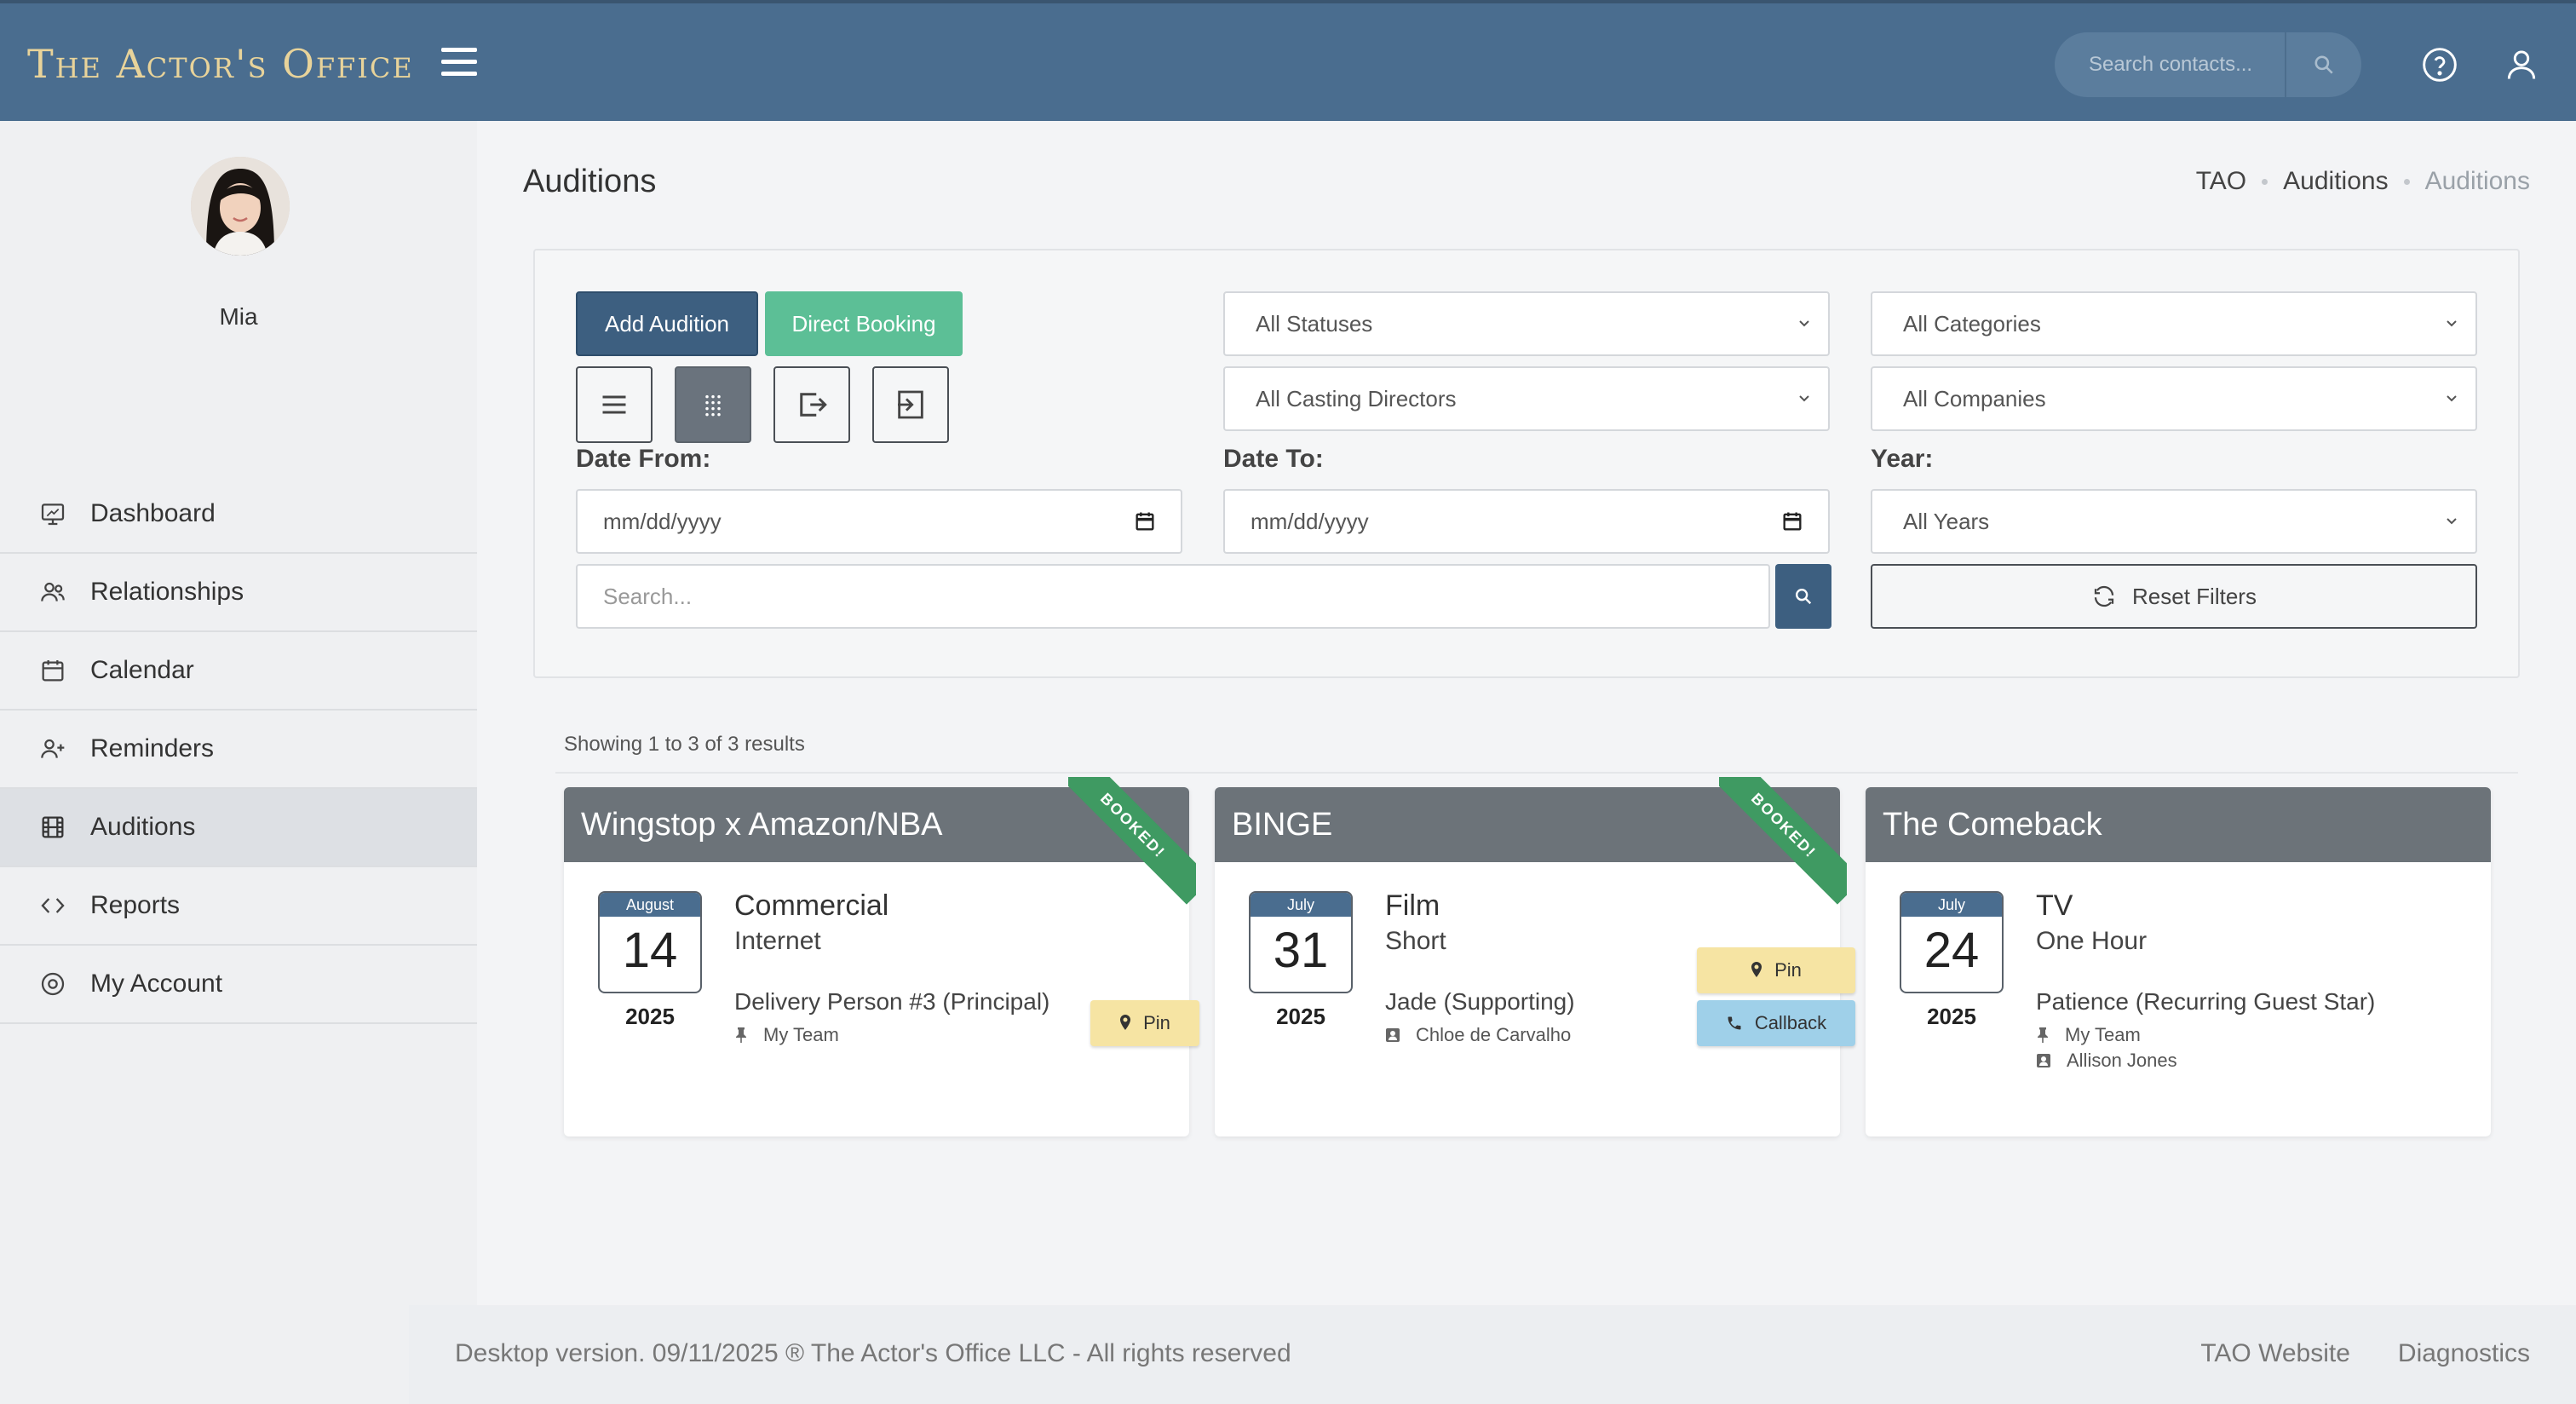 Image resolution: width=2576 pixels, height=1404 pixels. What do you see at coordinates (1480, 1001) in the screenshot?
I see `audition-role: Jade (Supporting)` at bounding box center [1480, 1001].